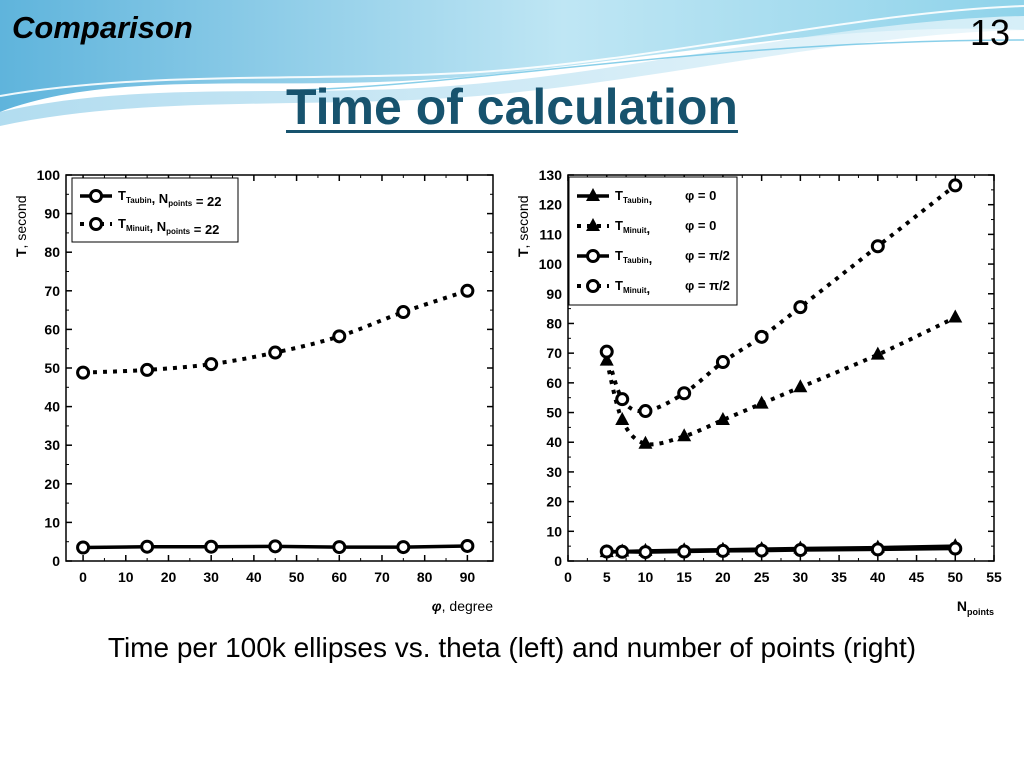 The width and height of the screenshot is (1024, 768). Describe the element at coordinates (551, 175) in the screenshot. I see `right-ytick-label: 130` at that location.